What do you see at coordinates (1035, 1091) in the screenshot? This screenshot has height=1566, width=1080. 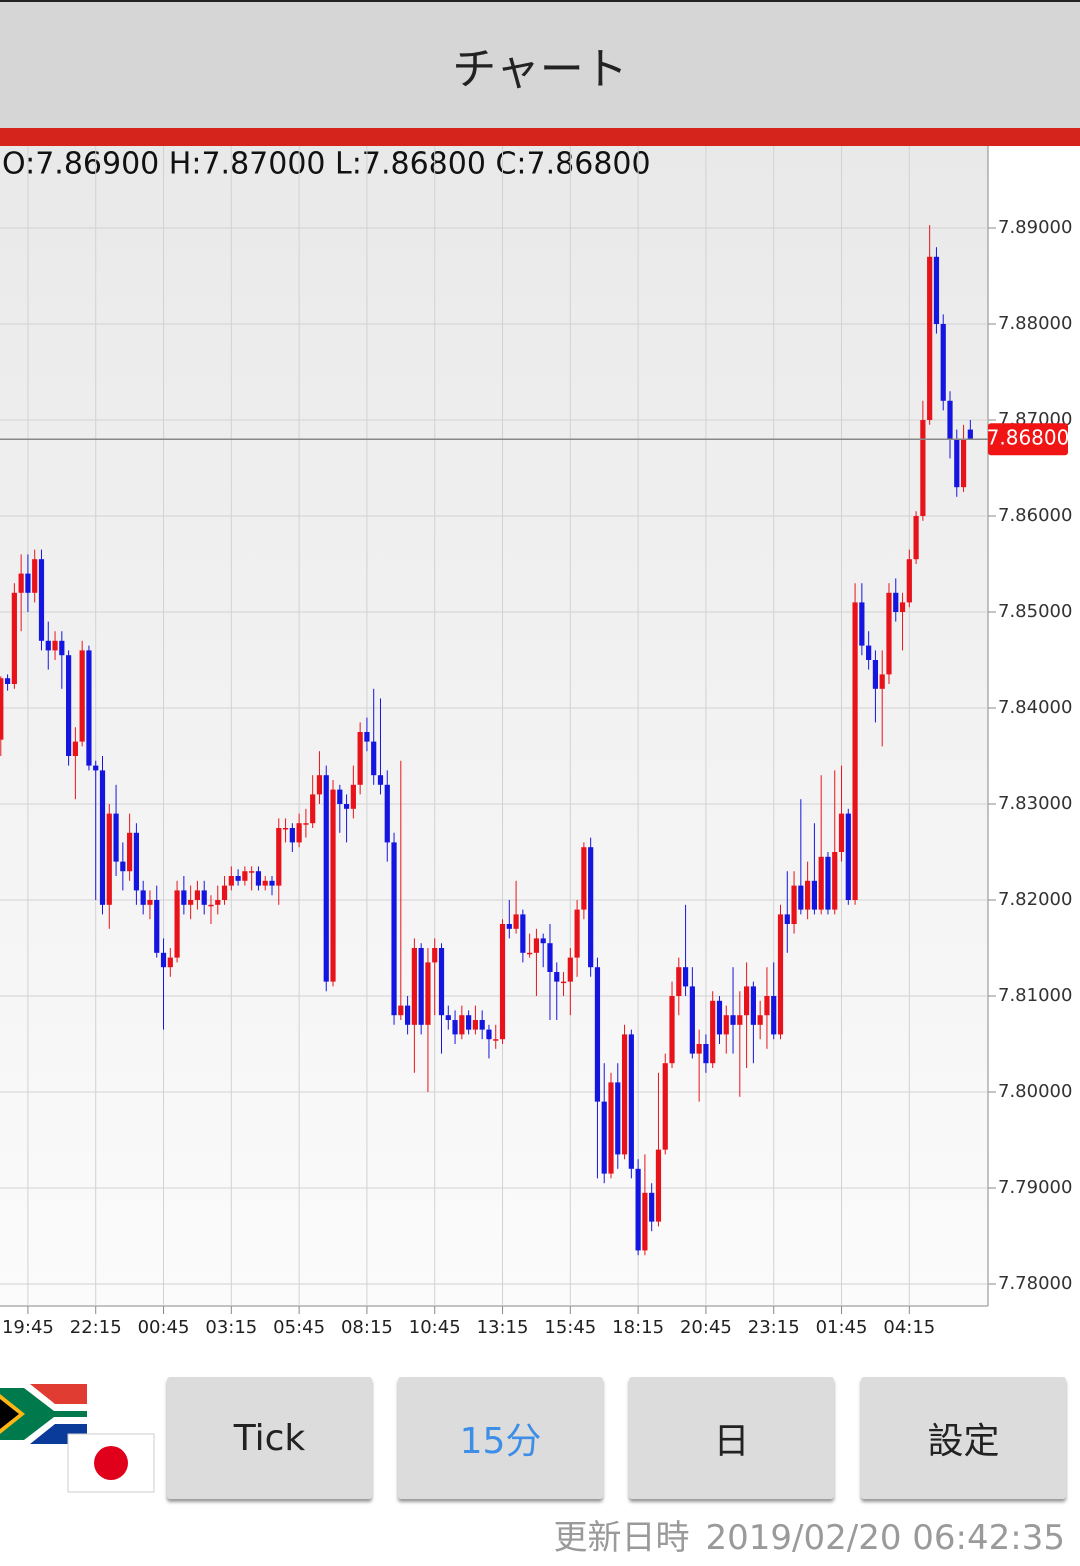 I see `y-tick-label: 7.80000` at bounding box center [1035, 1091].